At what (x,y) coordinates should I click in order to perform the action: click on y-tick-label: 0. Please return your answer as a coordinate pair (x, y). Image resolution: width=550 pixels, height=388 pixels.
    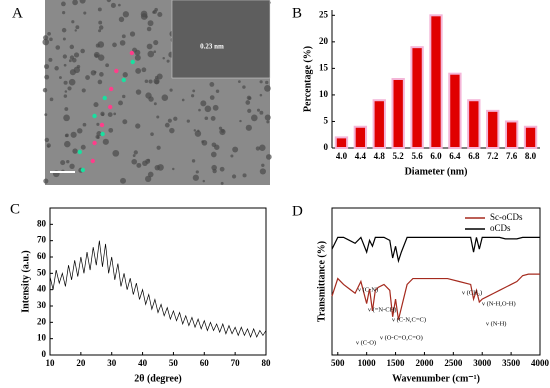
    Looking at the image, I should click on (44, 354).